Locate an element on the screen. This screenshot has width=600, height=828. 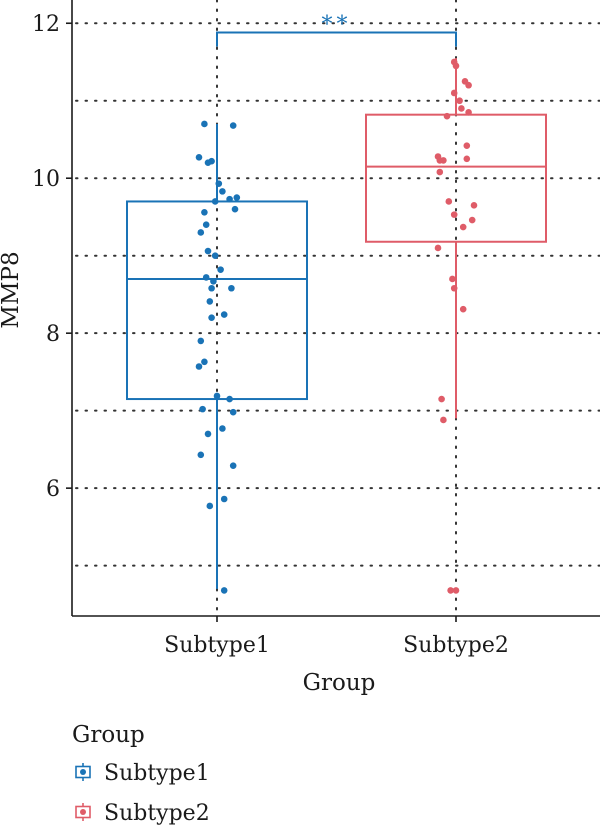
y-tick-label: 10 is located at coordinates (46, 179).